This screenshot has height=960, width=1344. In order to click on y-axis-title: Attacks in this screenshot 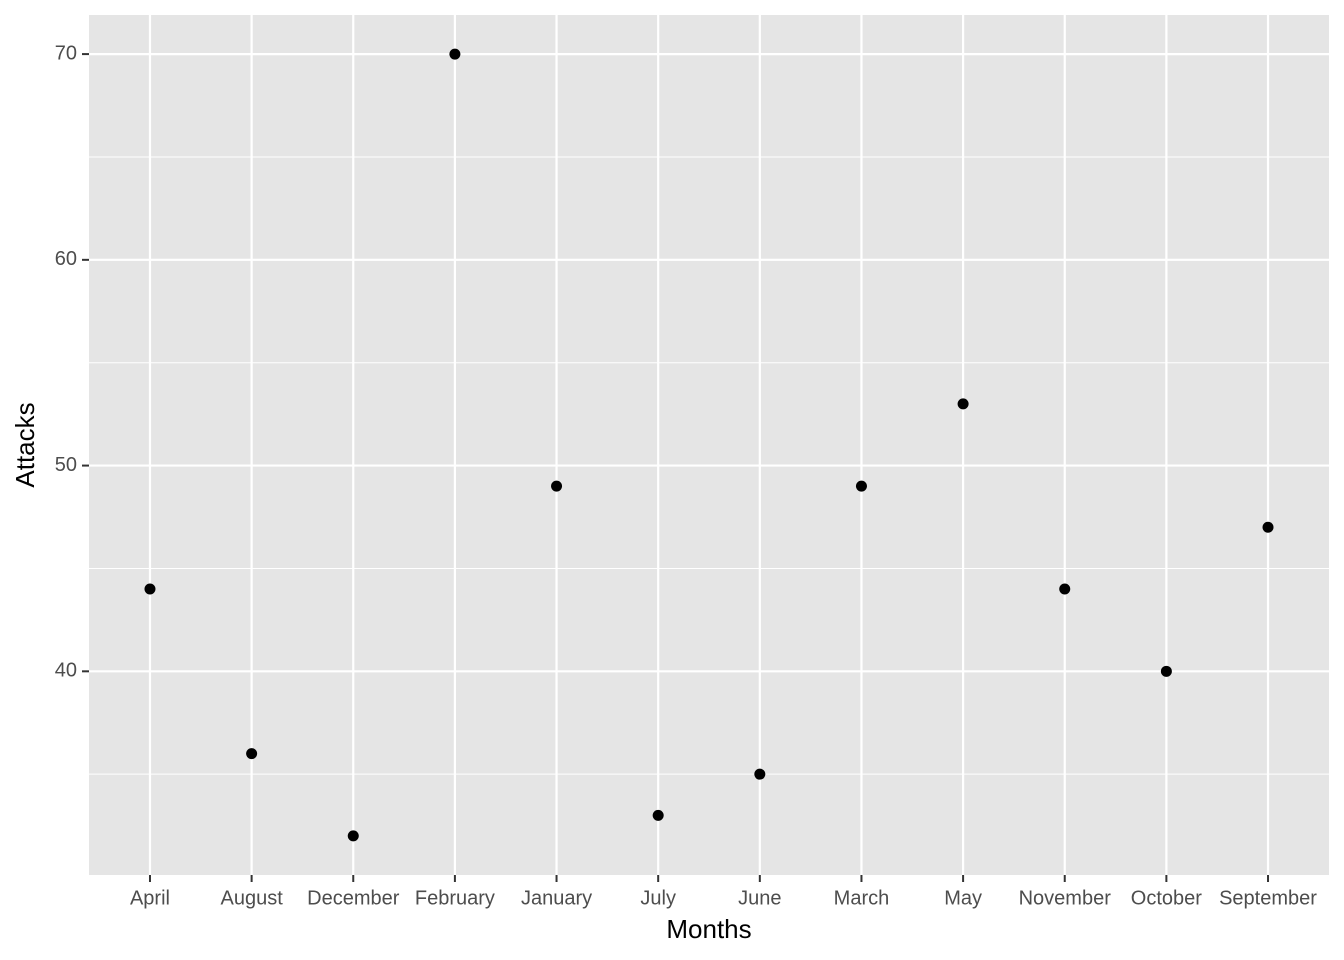, I will do `click(25, 444)`.